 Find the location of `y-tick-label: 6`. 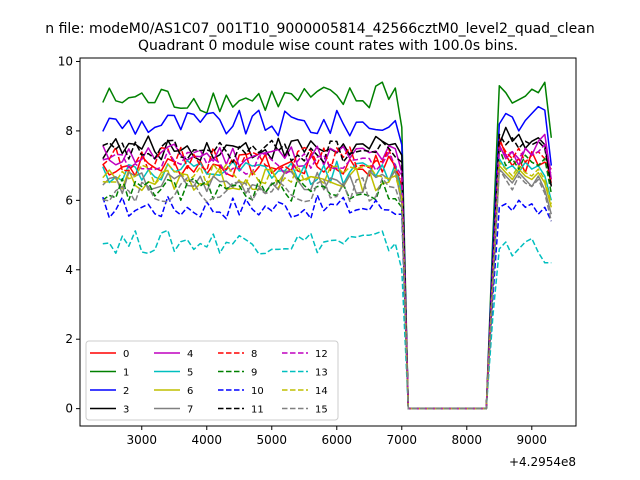

y-tick-label: 6 is located at coordinates (69, 200).